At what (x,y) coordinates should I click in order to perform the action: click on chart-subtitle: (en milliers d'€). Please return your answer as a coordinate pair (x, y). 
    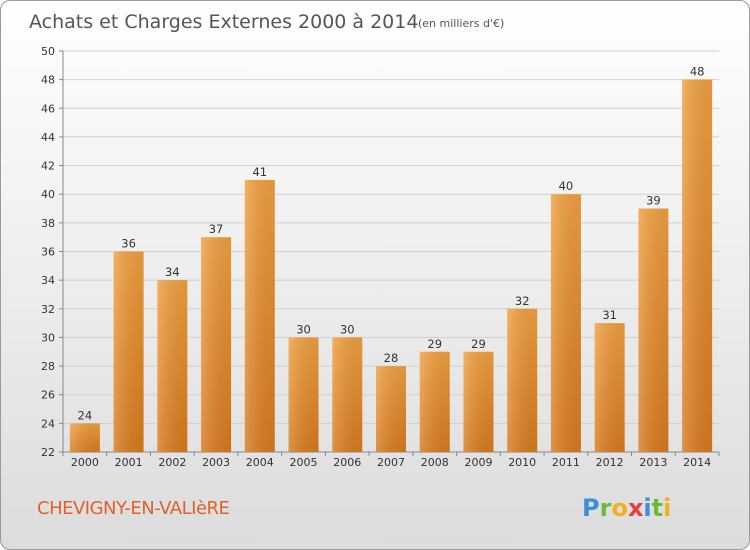
    Looking at the image, I should click on (461, 23).